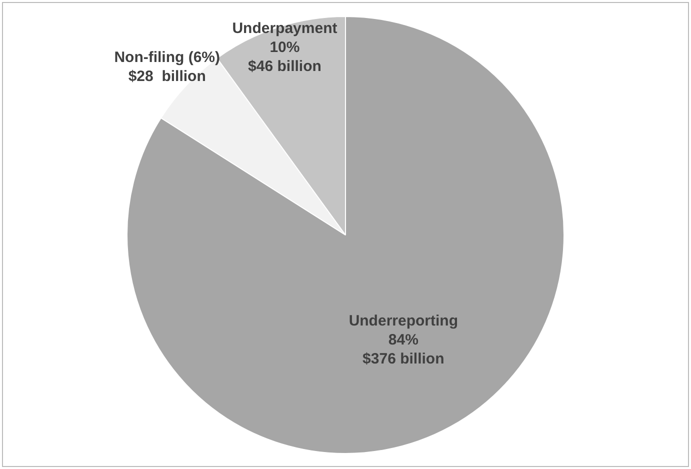  I want to click on data-label: 84% $376 billion, so click(403, 349).